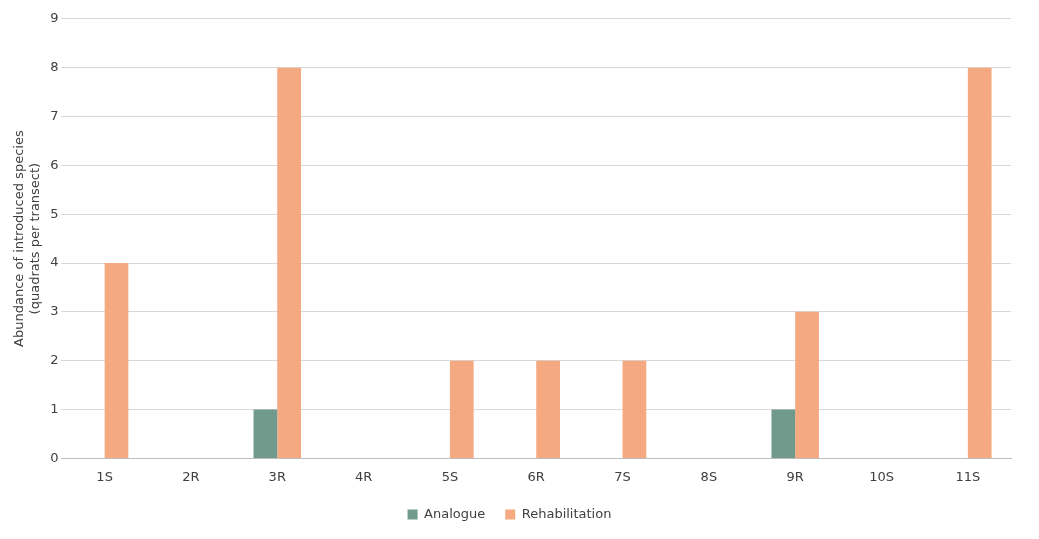 Image resolution: width=1039 pixels, height=539 pixels. What do you see at coordinates (450, 476) in the screenshot?
I see `x-tick-label: 5S` at bounding box center [450, 476].